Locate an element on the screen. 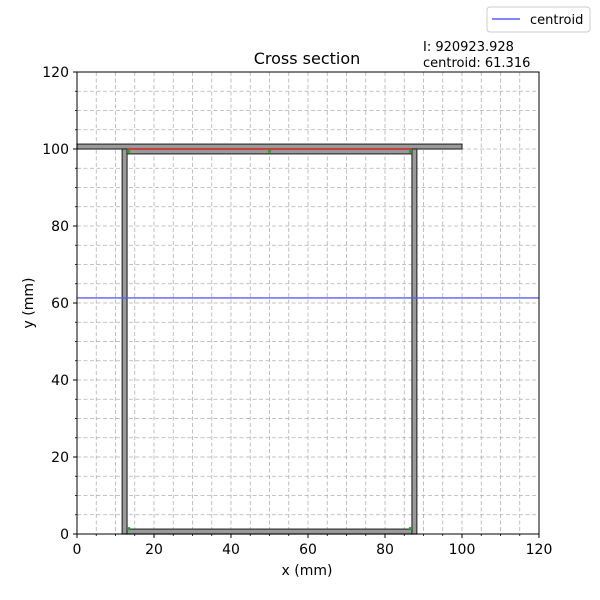 The height and width of the screenshot is (600, 600). legend: centroid is located at coordinates (538, 19).